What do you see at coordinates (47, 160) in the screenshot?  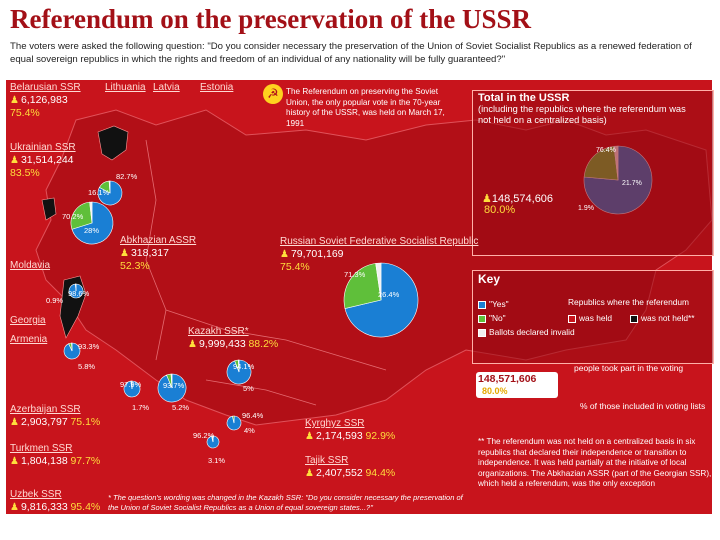 I see `ukraine-votes: 31,514,244` at bounding box center [47, 160].